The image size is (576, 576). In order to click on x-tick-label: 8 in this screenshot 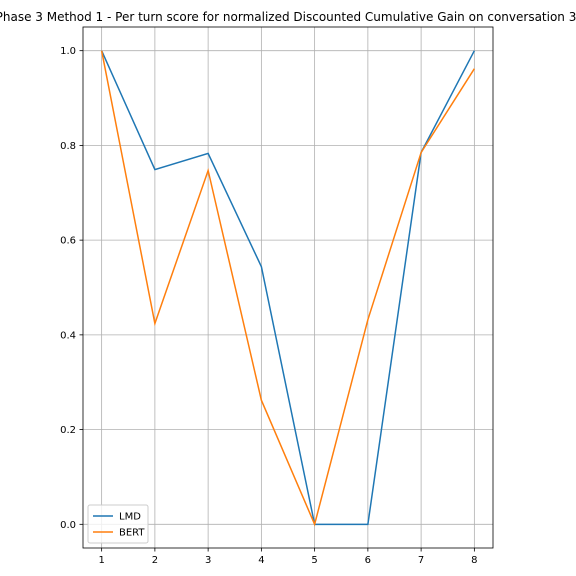, I will do `click(474, 560)`.